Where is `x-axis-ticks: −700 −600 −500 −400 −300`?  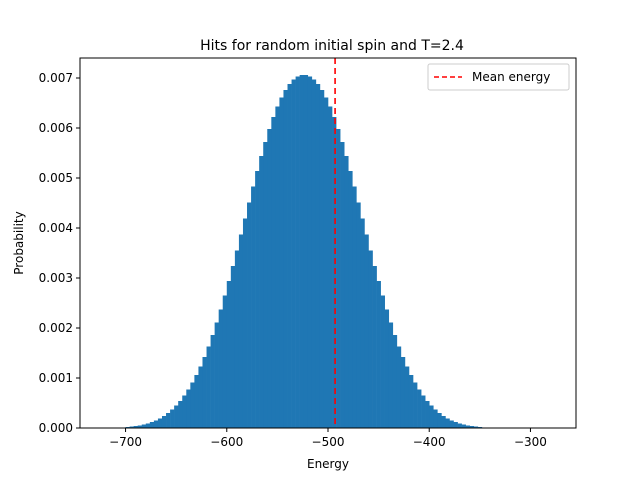
x-axis-ticks: −700 −600 −500 −400 −300 is located at coordinates (328, 438).